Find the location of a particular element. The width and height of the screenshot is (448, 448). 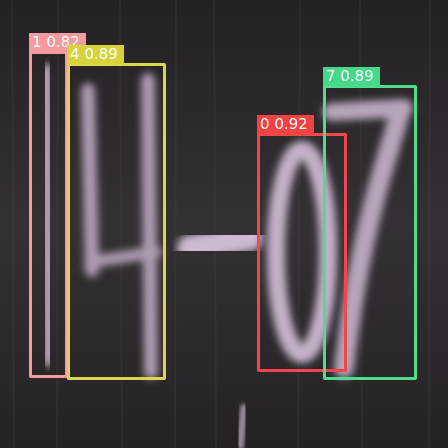

detection-class-0: 0 is located at coordinates (265, 124).